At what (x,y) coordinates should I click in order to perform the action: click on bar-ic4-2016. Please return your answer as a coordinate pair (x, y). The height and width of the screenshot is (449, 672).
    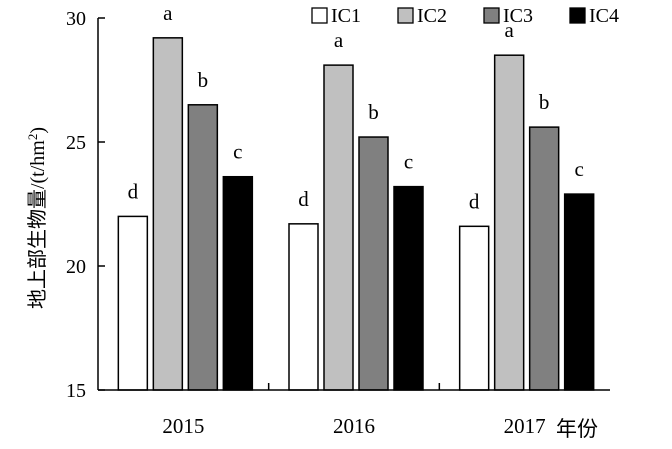
    Looking at the image, I should click on (408, 288).